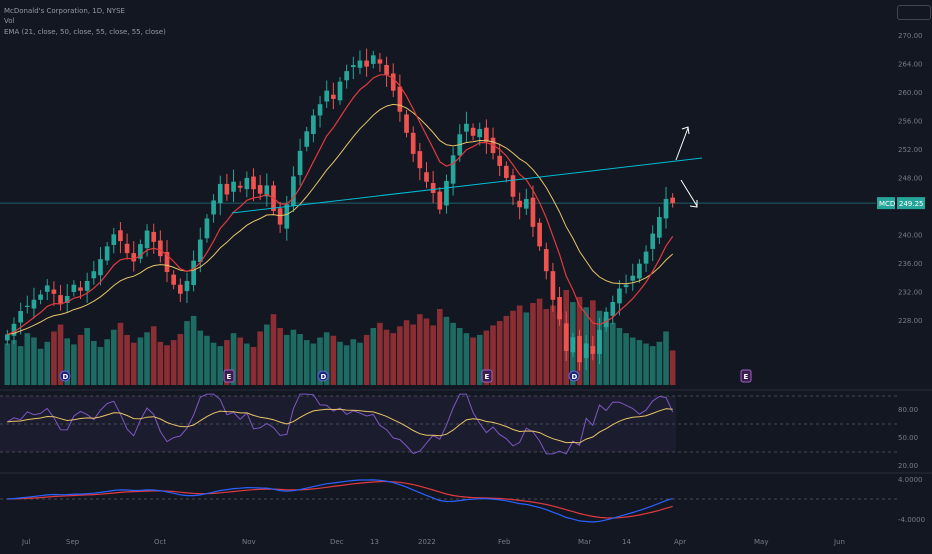  I want to click on event-marker-label: D, so click(575, 377).